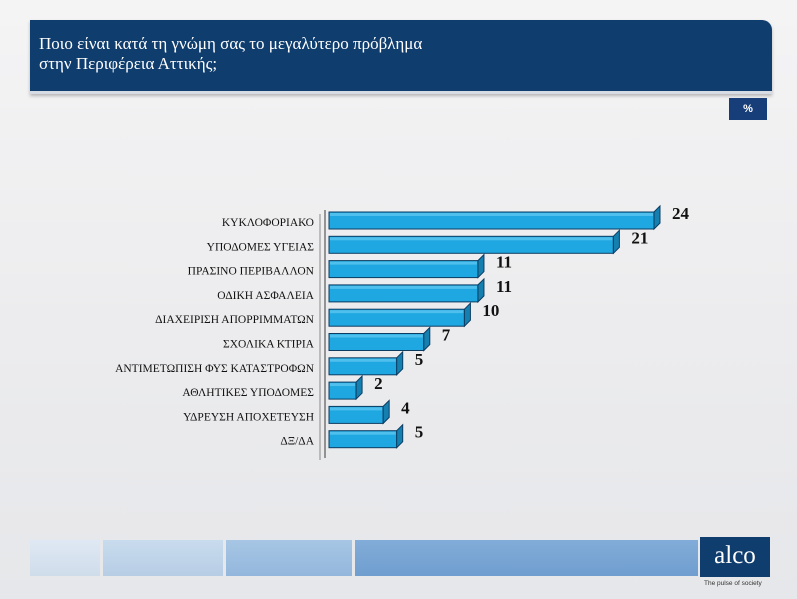  Describe the element at coordinates (733, 583) in the screenshot. I see `logo-tagline: The pulse of society` at that location.